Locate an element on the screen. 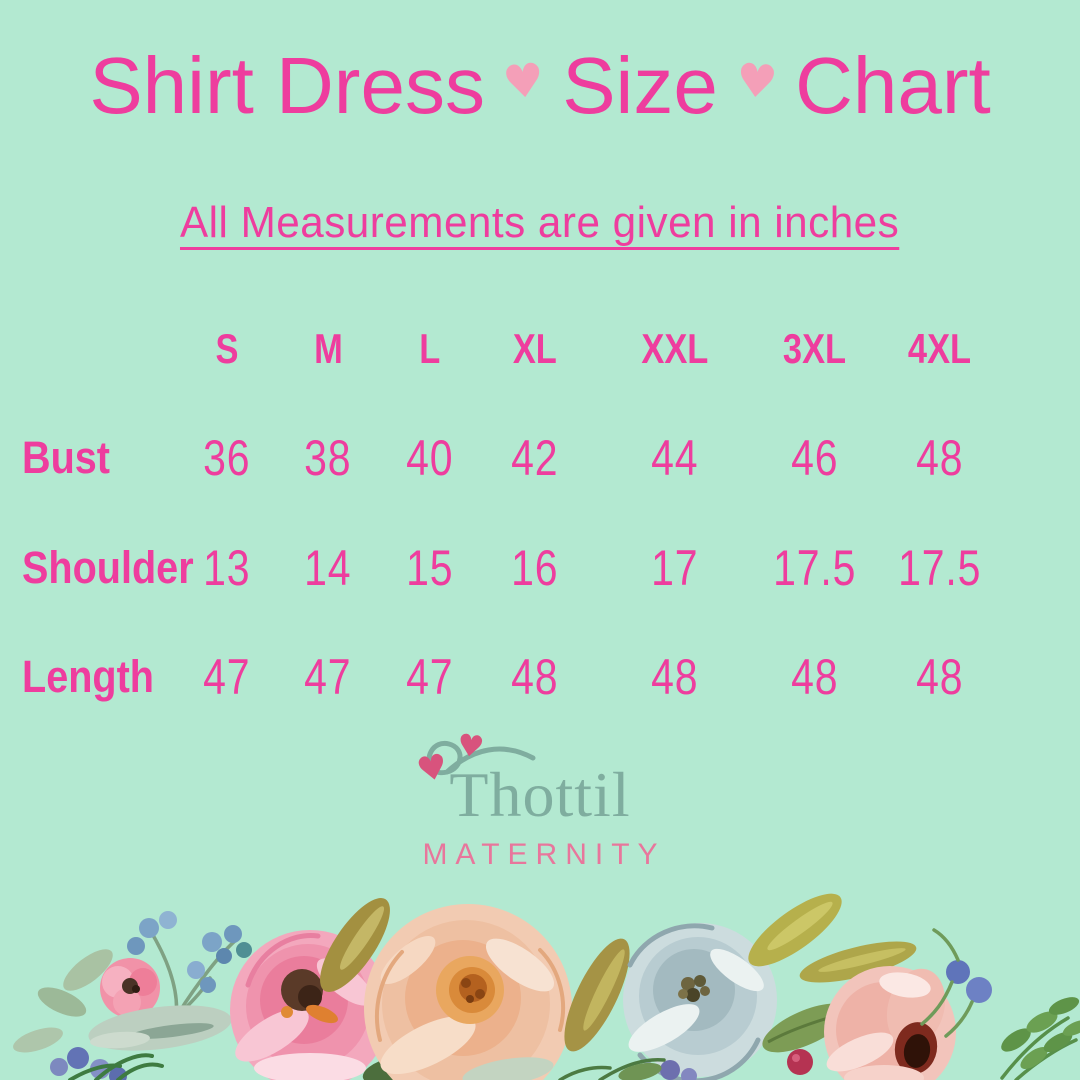 The width and height of the screenshot is (1080, 1080). size-header-s: S is located at coordinates (227, 348).